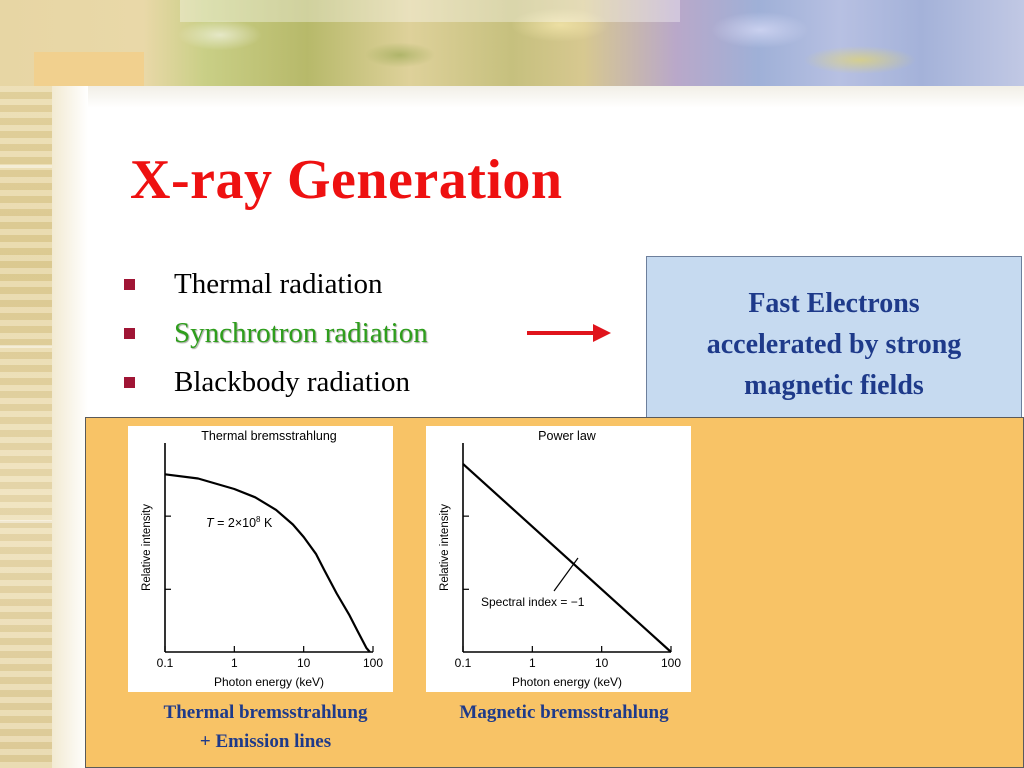 The width and height of the screenshot is (1024, 768). I want to click on c1-annotation-pointer, so click(566, 574).